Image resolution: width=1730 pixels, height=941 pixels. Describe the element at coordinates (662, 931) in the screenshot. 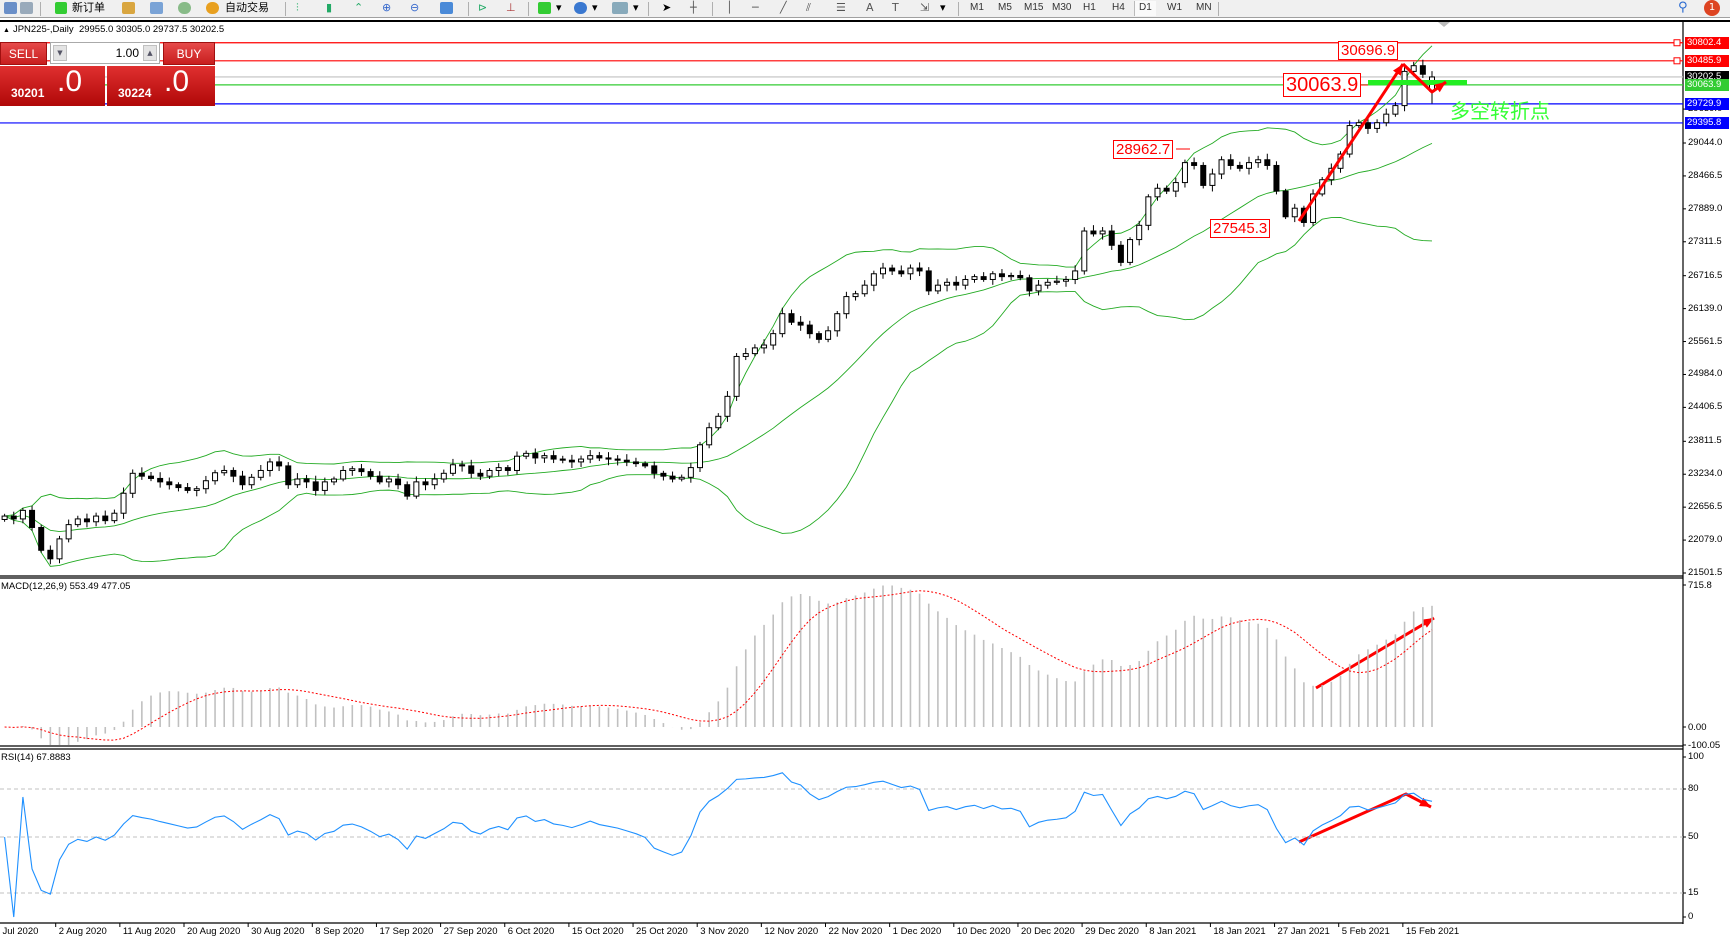

I see `date-tick-label: 25 Oct 2020` at that location.